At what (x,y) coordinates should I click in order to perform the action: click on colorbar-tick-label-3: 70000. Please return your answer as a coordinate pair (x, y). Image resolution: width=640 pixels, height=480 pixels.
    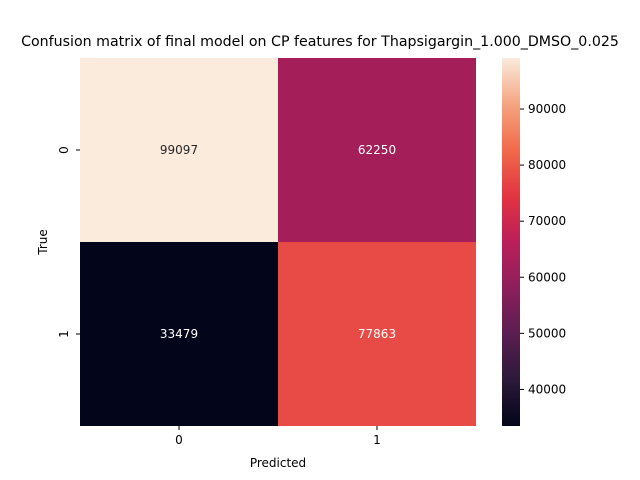
    Looking at the image, I should click on (547, 221).